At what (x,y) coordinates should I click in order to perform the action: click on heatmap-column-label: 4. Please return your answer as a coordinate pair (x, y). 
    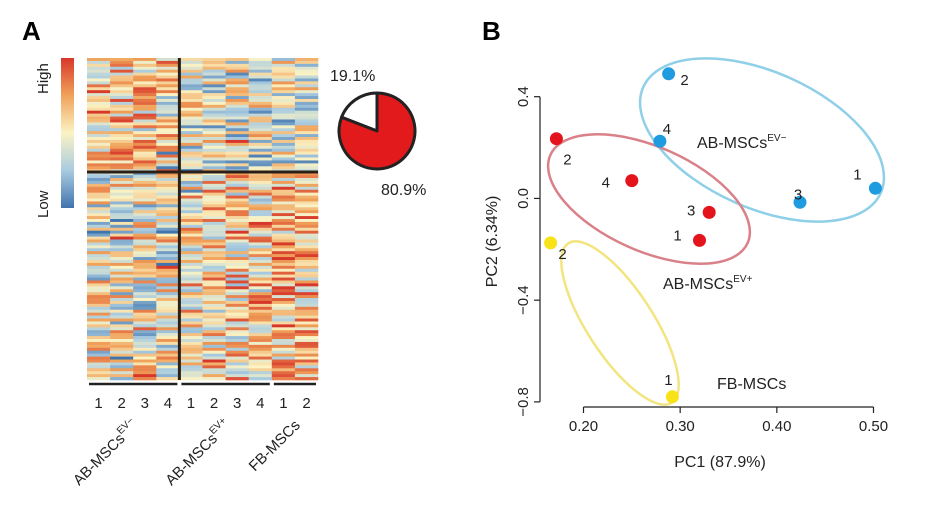
    Looking at the image, I should click on (168, 403).